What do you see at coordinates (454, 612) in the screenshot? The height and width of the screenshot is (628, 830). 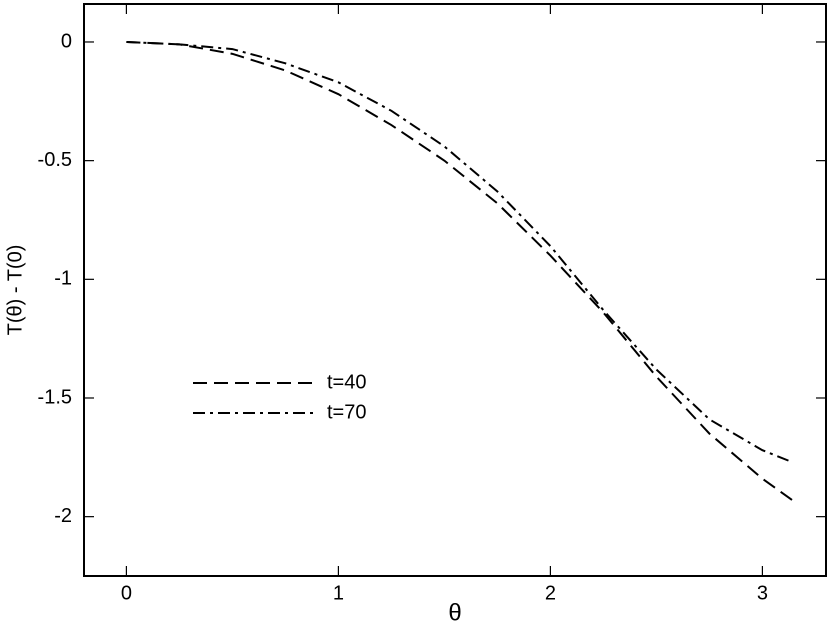 I see `x-axis-label: θ` at bounding box center [454, 612].